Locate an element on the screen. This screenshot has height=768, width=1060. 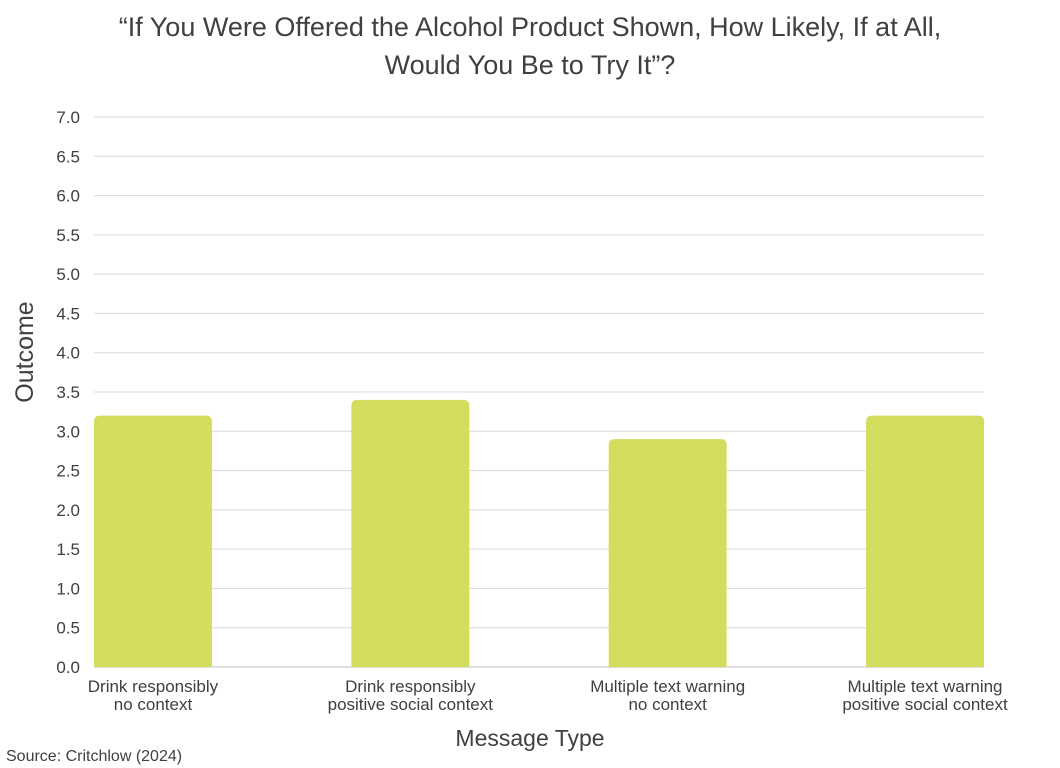
y-tick-label: 0.5 is located at coordinates (68, 628).